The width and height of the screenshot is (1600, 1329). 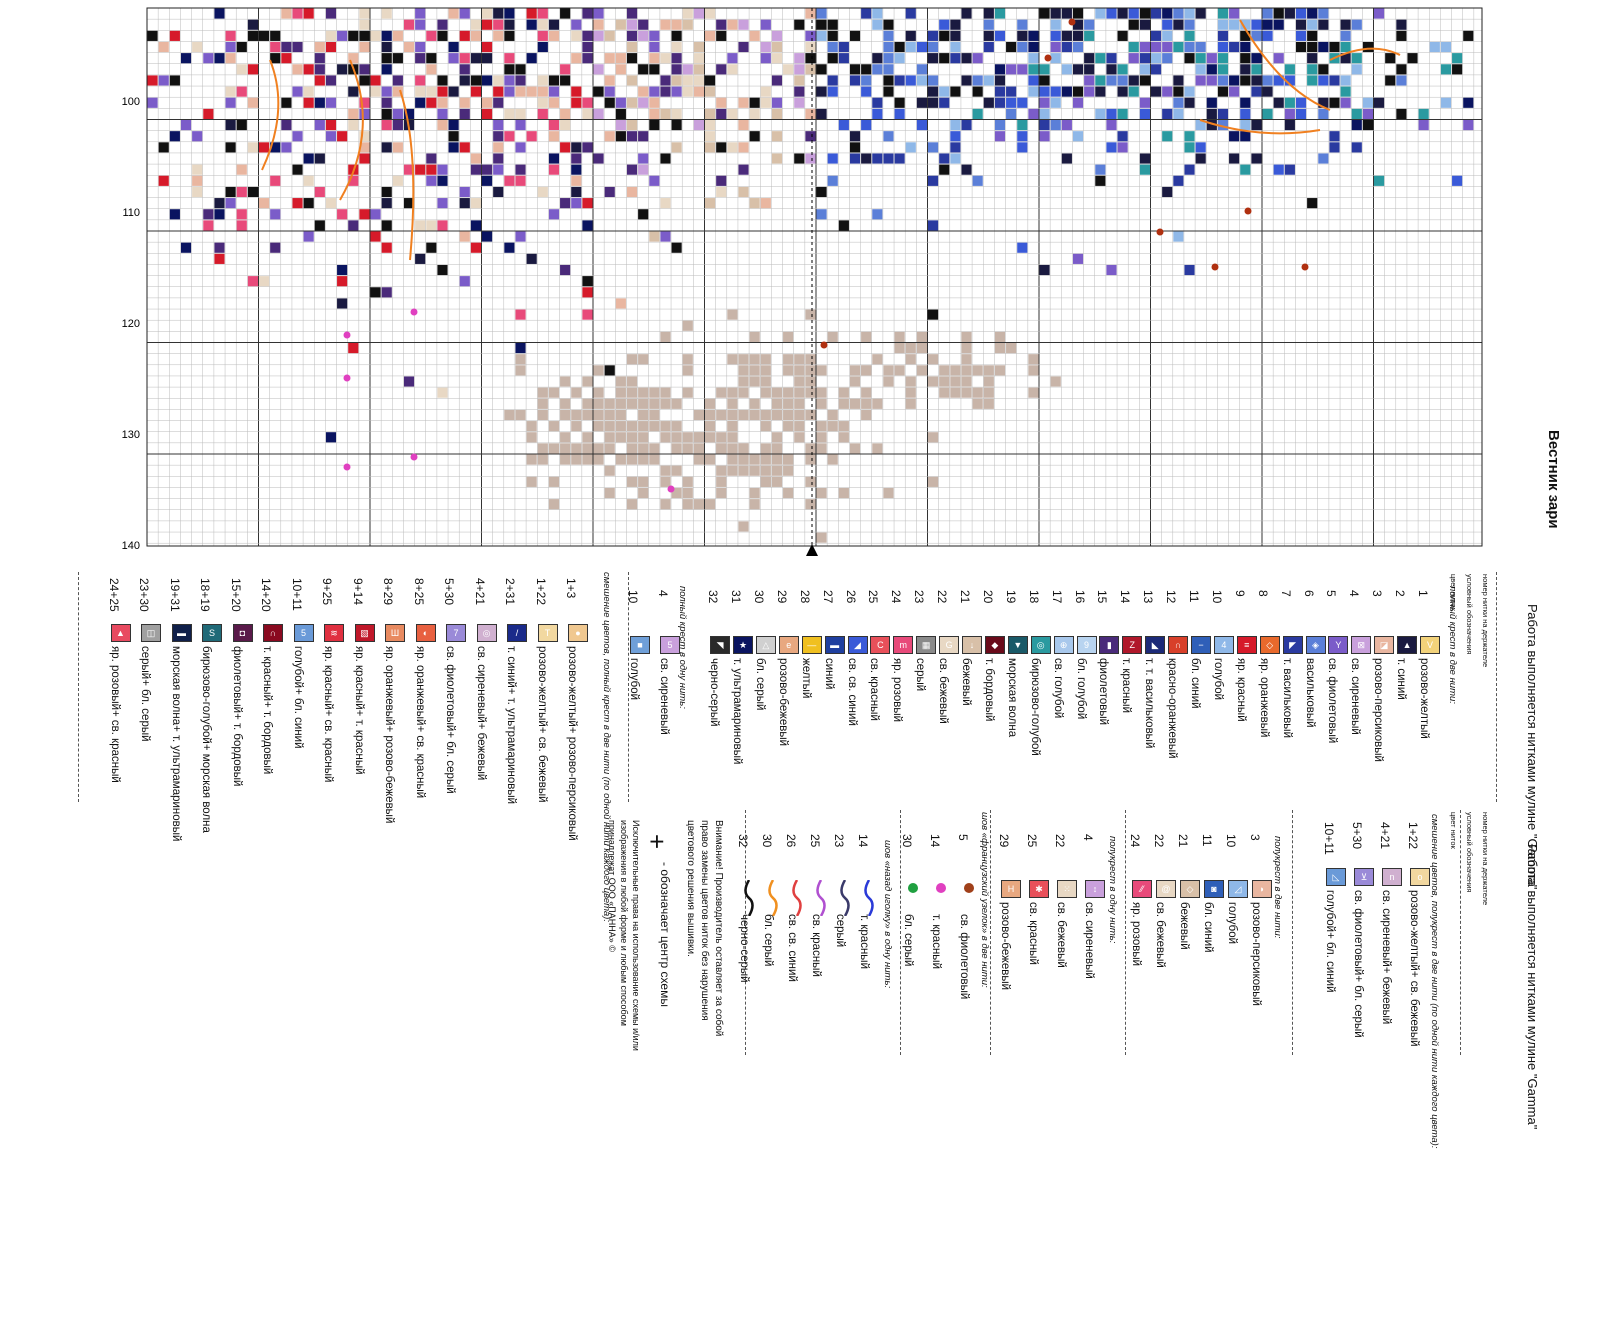 What do you see at coordinates (797, 898) in the screenshot?
I see `backstitch-sample` at bounding box center [797, 898].